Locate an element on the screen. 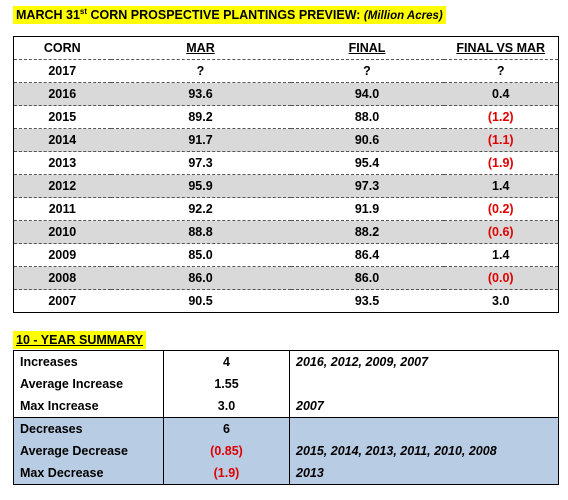 This screenshot has height=500, width=568. diff-cell: (1.2) is located at coordinates (501, 117).